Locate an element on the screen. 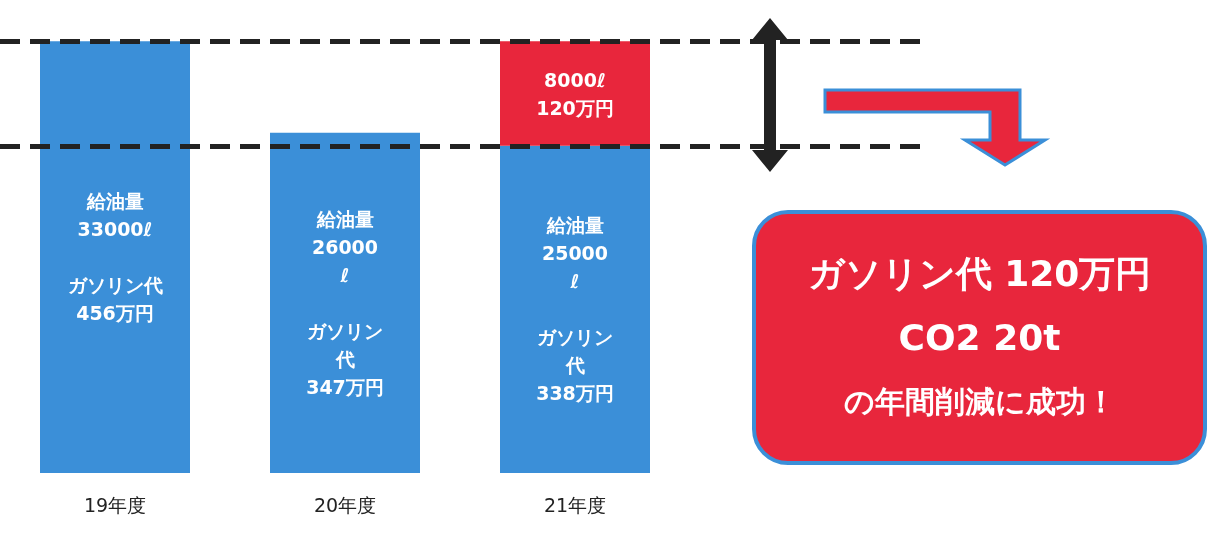 The width and height of the screenshot is (1219, 533). text: 給油量 26000ℓ ガソリン代 347万円 is located at coordinates (345, 302).